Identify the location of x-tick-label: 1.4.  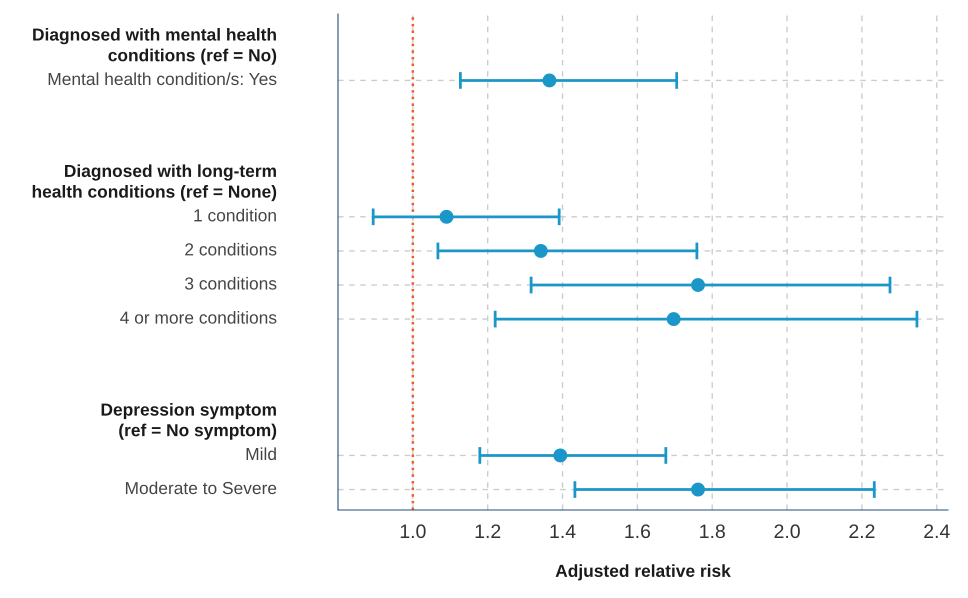
(563, 531).